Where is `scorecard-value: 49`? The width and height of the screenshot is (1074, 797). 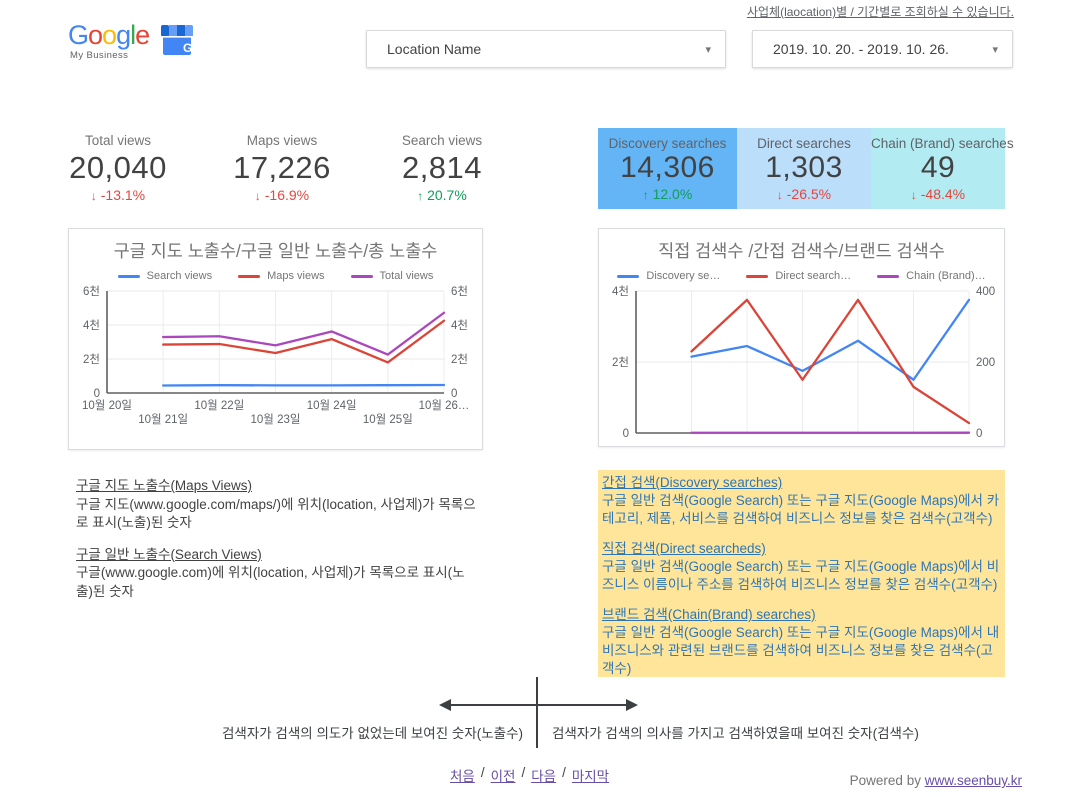 scorecard-value: 49 is located at coordinates (938, 167).